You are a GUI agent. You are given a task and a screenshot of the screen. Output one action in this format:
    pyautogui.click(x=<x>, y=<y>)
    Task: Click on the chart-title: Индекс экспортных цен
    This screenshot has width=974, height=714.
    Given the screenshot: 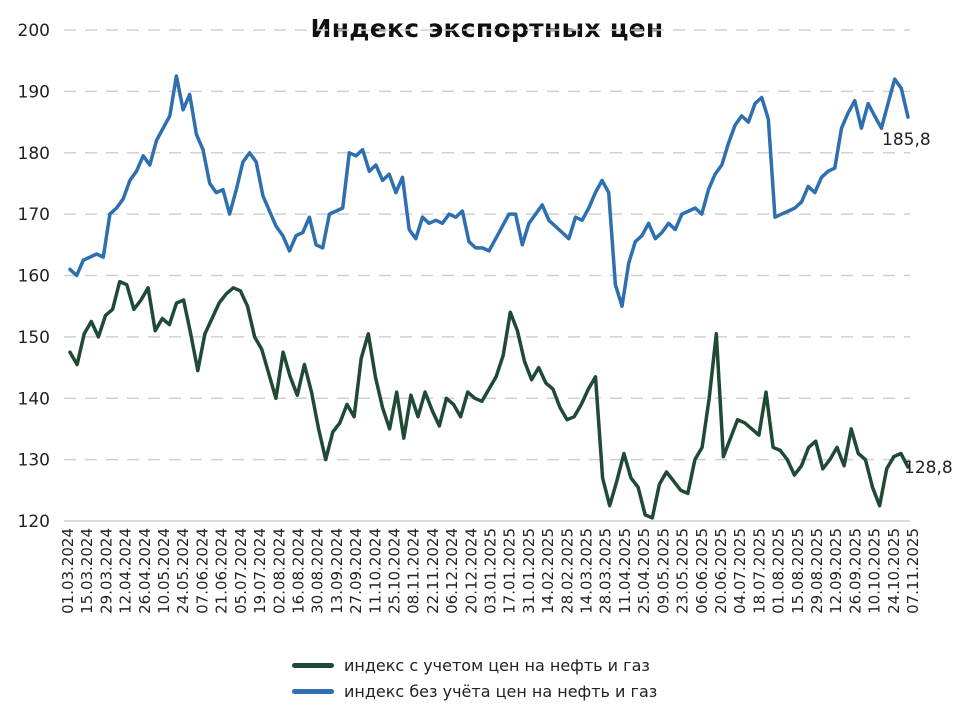 What is the action you would take?
    pyautogui.click(x=487, y=28)
    